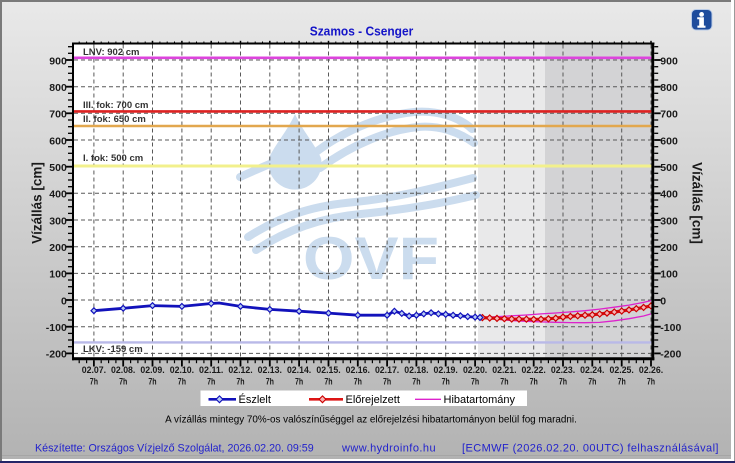  What do you see at coordinates (480, 400) in the screenshot?
I see `svg-text: Hibatartomány` at bounding box center [480, 400].